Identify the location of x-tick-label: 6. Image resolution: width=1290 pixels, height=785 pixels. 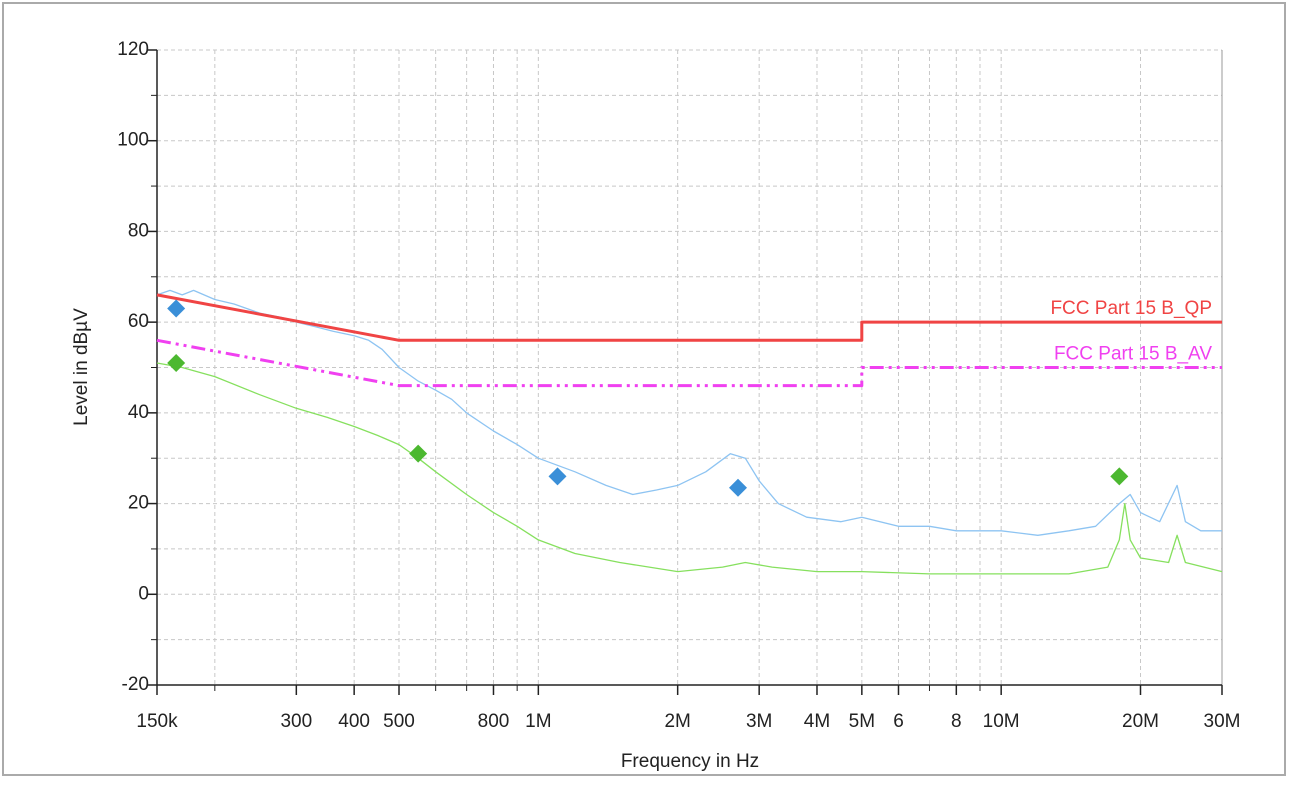
(898, 721).